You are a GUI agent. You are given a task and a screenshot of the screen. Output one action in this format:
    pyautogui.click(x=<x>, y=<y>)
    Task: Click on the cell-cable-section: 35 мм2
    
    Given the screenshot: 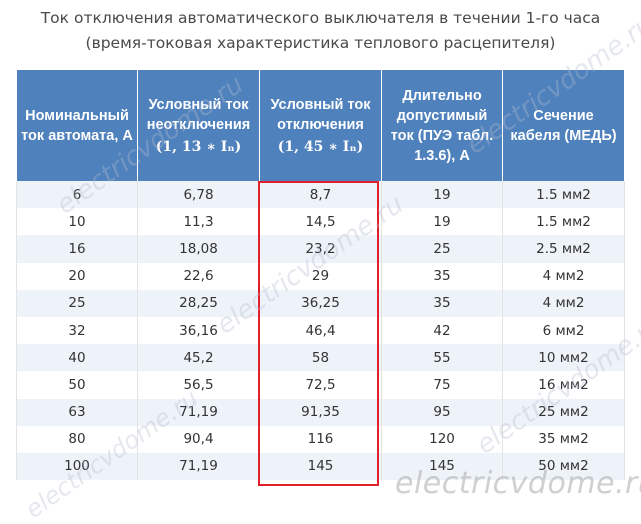 What is the action you would take?
    pyautogui.click(x=563, y=439)
    